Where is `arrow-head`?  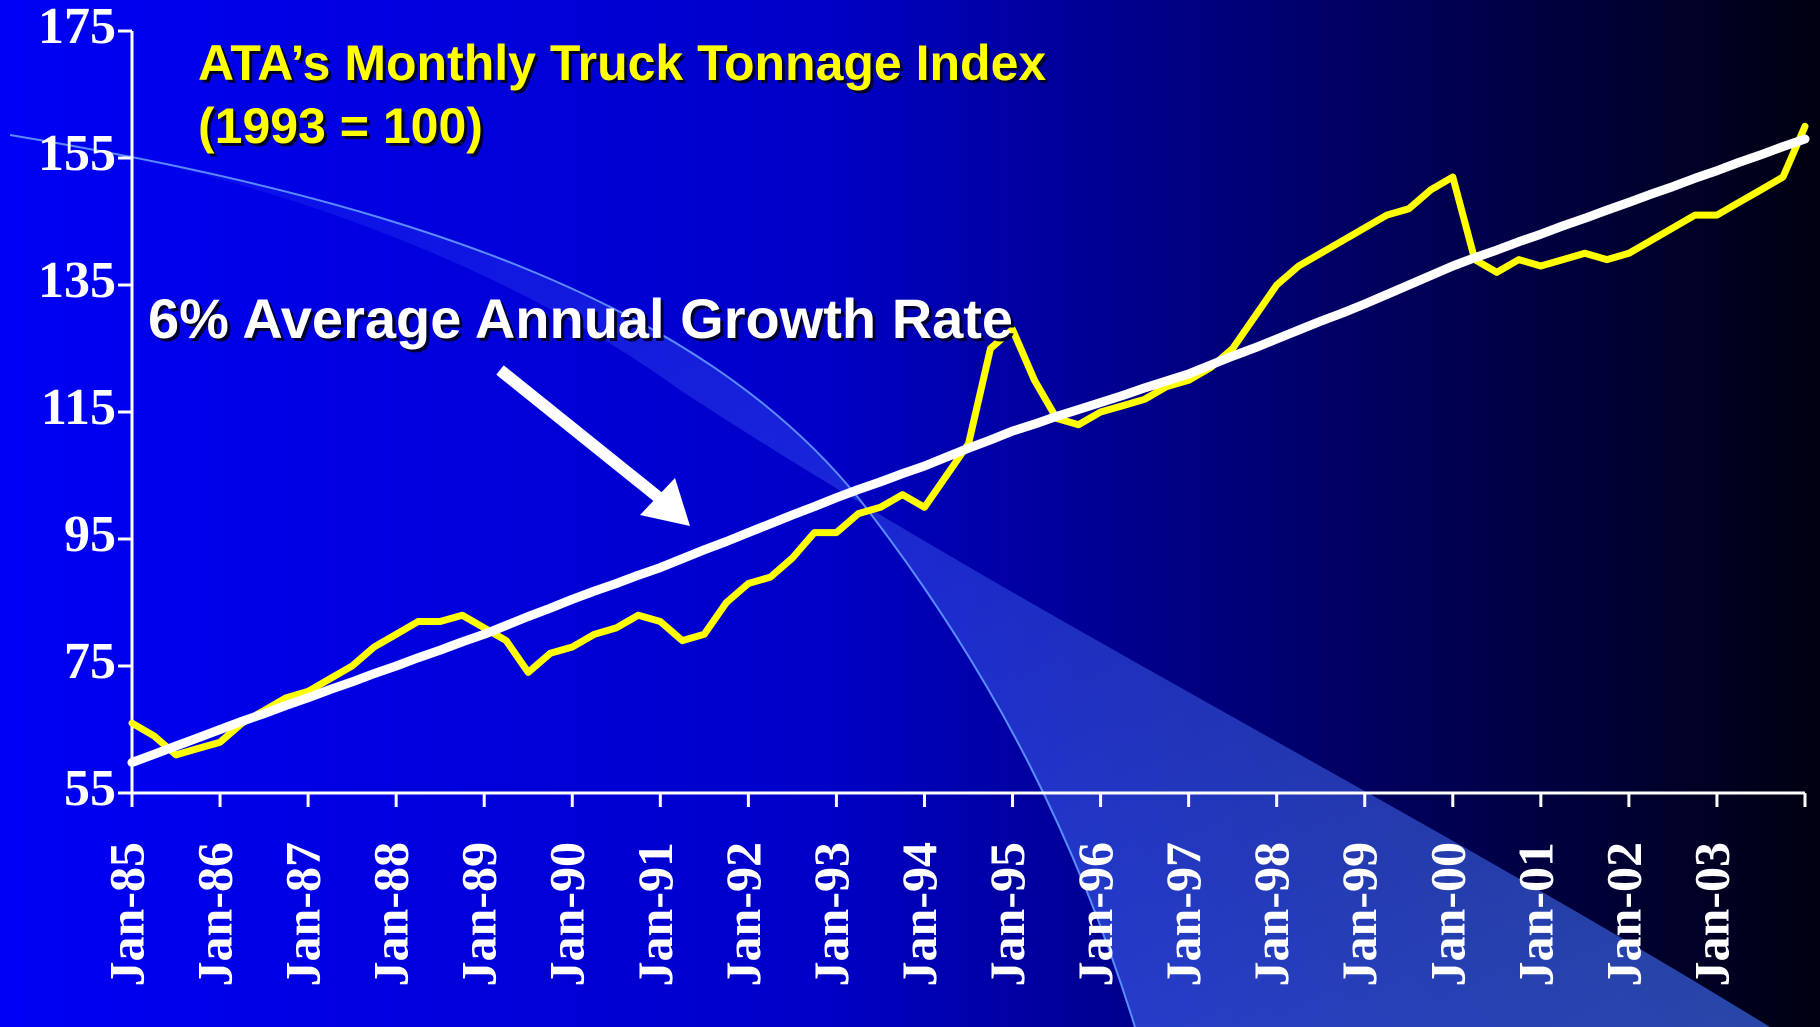
arrow-head is located at coordinates (665, 502).